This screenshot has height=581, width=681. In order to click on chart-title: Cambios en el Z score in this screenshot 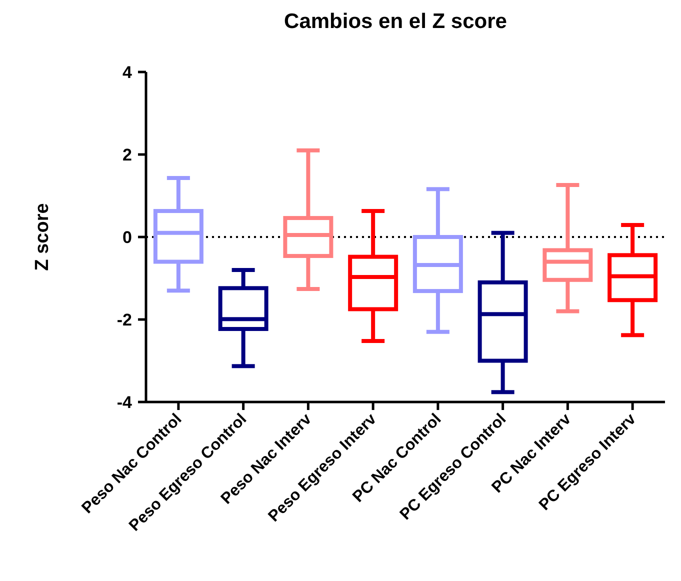, I will do `click(395, 21)`.